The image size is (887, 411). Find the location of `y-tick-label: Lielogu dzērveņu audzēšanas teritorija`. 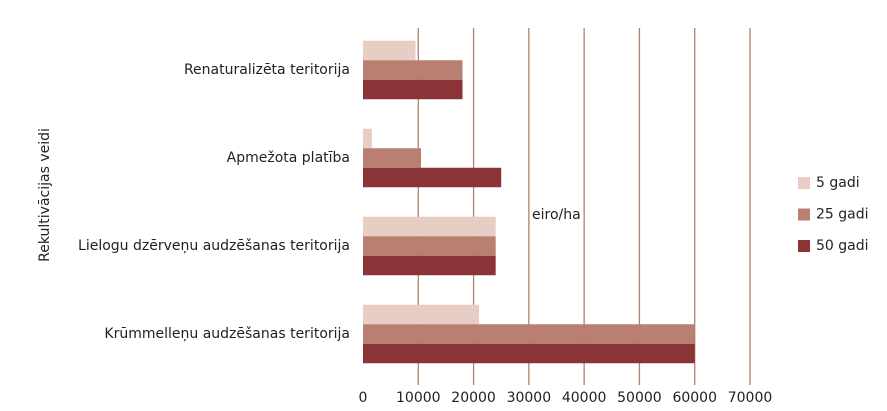

y-tick-label: Lielogu dzērveņu audzēšanas teritorija is located at coordinates (214, 246).